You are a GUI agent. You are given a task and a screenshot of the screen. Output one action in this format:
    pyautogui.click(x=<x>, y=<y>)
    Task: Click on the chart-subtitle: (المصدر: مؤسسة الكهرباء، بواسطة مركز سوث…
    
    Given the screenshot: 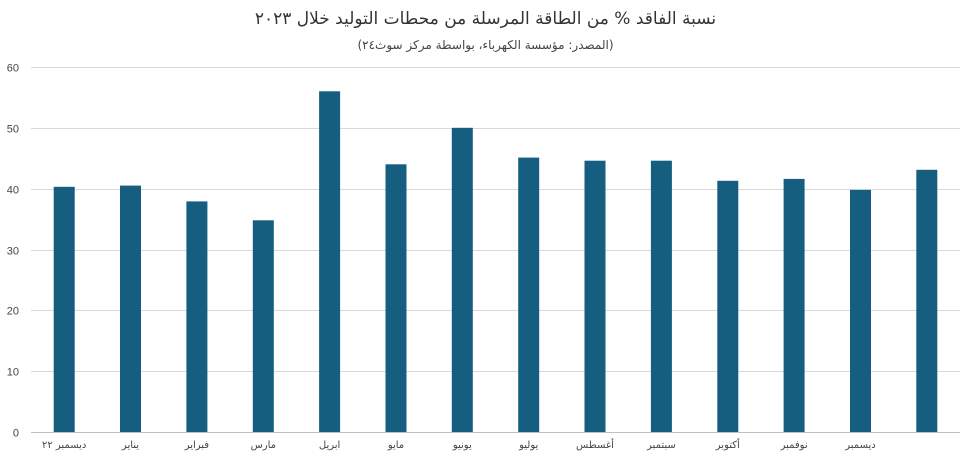 What is the action you would take?
    pyautogui.click(x=485, y=45)
    